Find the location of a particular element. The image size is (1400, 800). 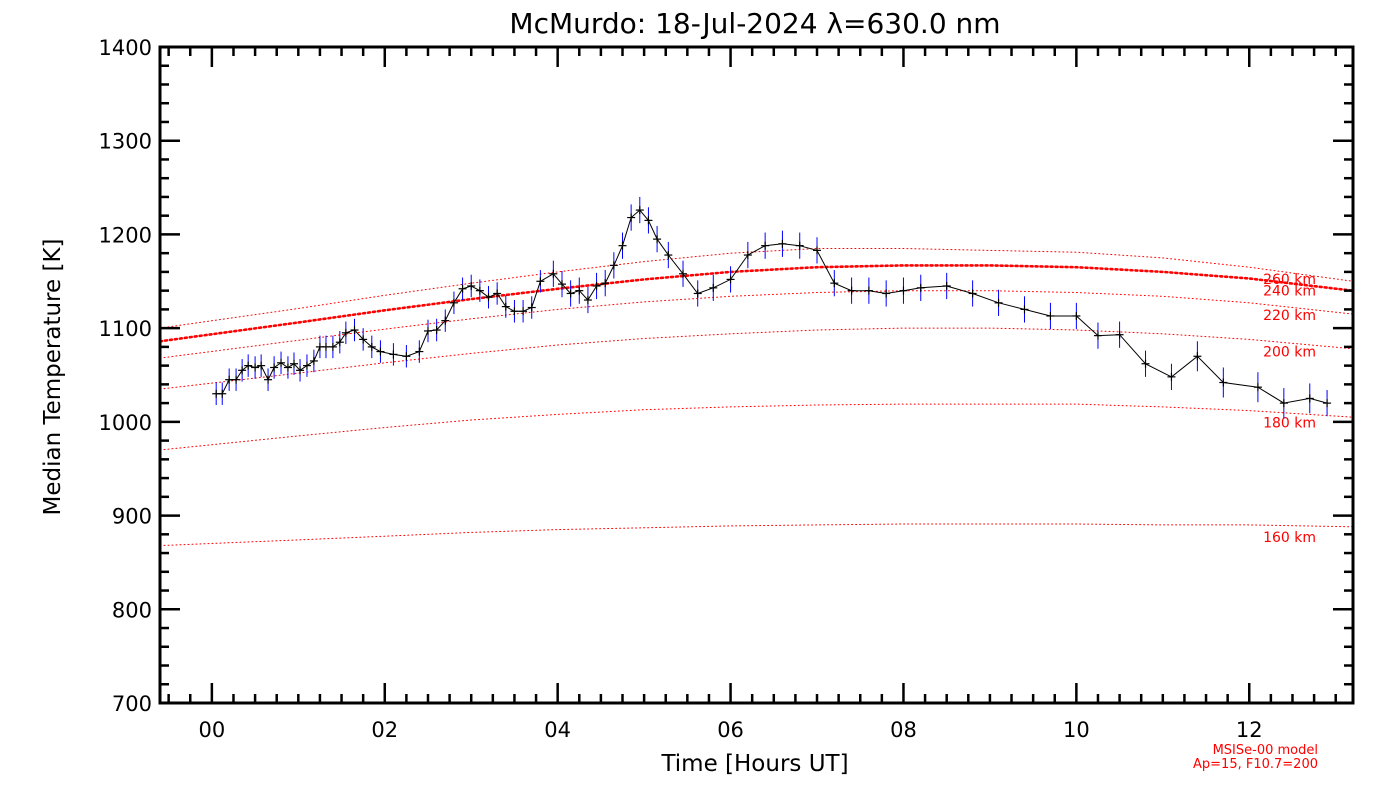

model-curve-180-km is located at coordinates (756, 427).